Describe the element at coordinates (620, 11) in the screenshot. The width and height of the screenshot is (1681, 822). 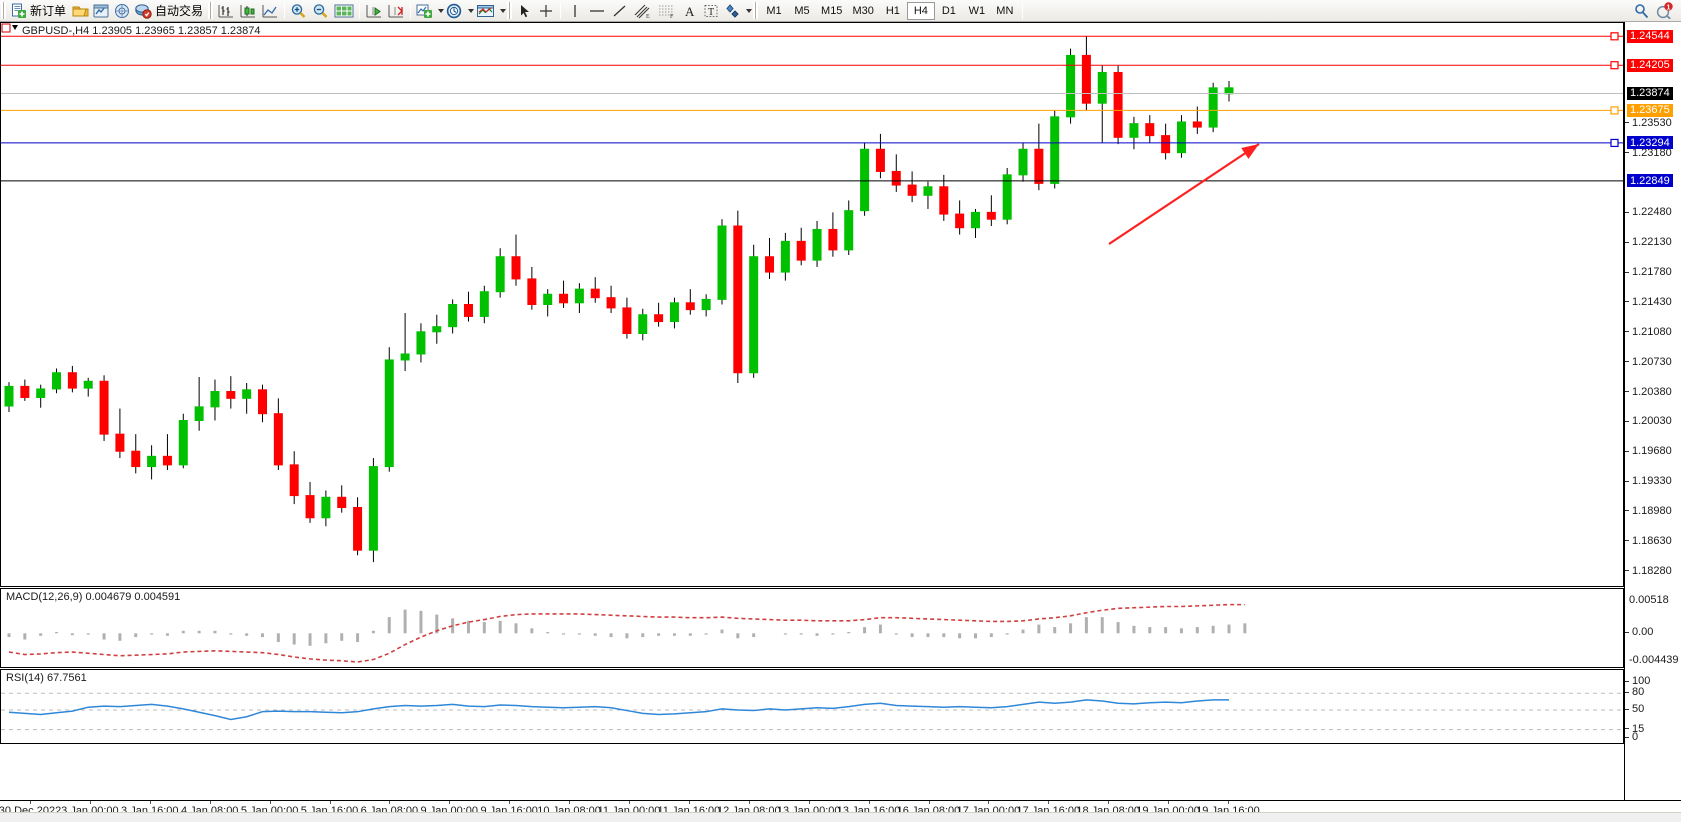
I see `trendline-icon` at that location.